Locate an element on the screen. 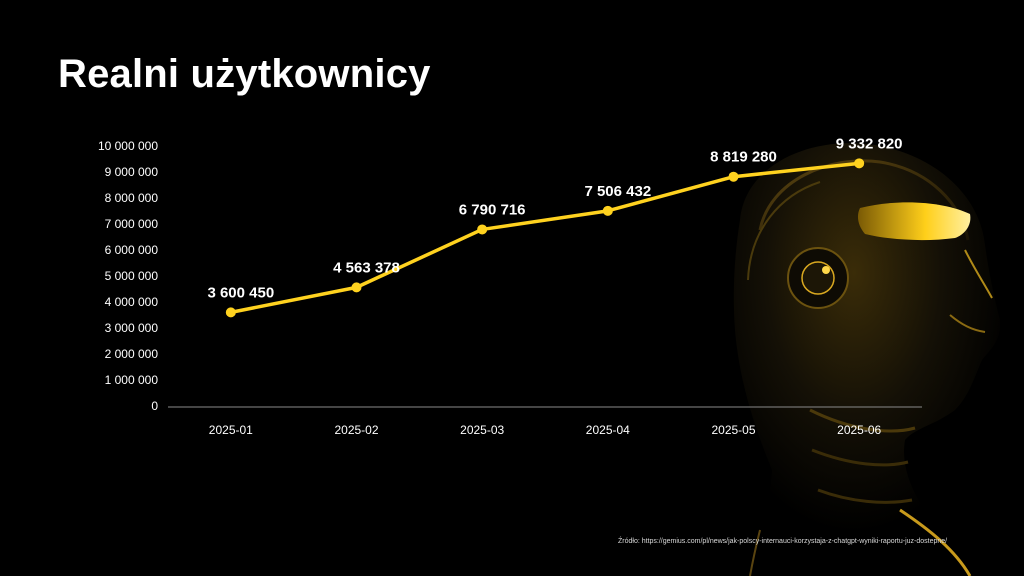  y-tick-label: 5 000 000 is located at coordinates (132, 276).